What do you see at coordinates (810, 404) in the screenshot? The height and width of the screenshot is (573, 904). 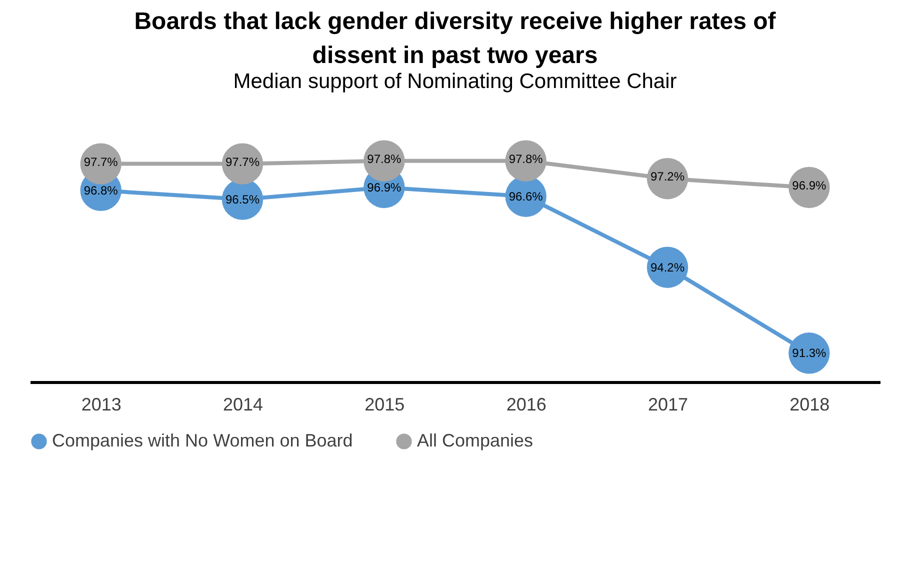 I see `x-tick-label: 2018` at bounding box center [810, 404].